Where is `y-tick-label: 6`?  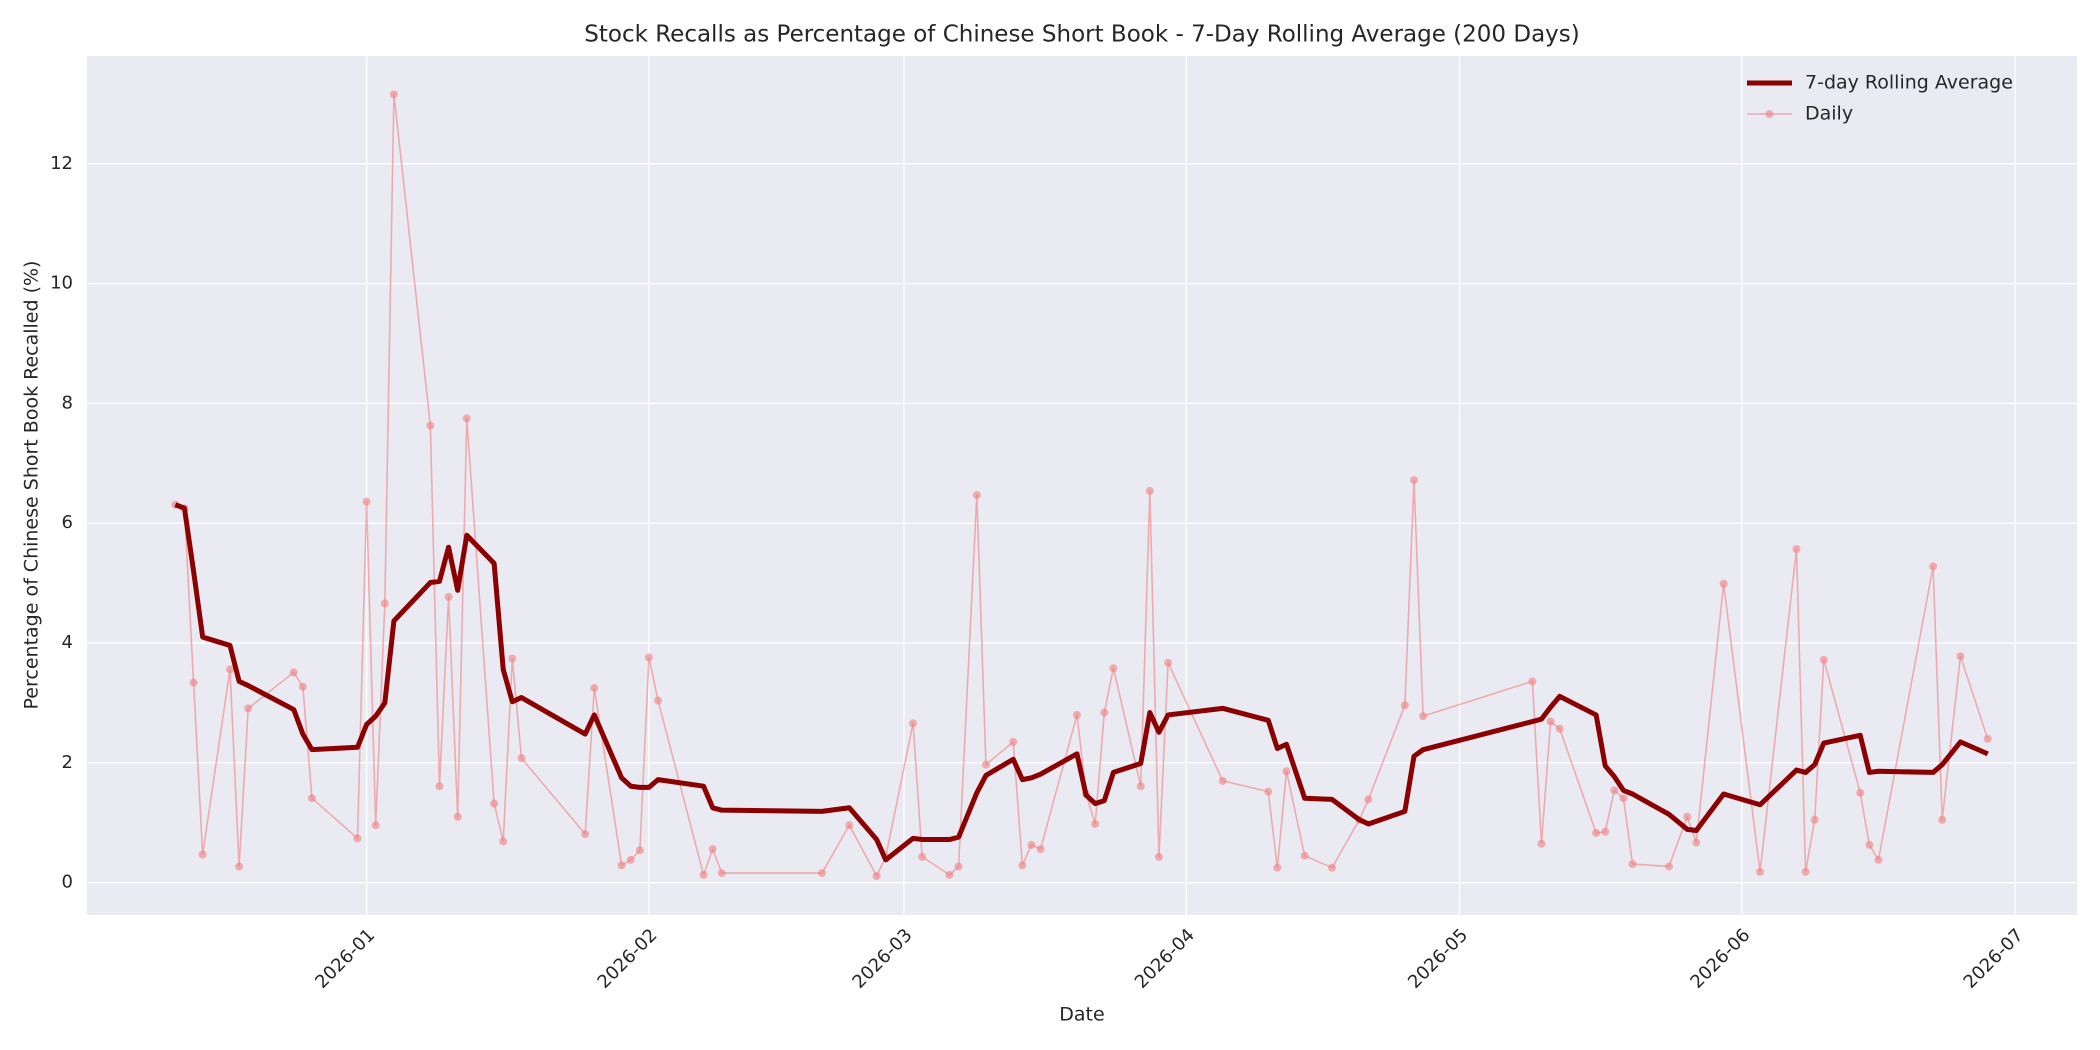 y-tick-label: 6 is located at coordinates (67, 522).